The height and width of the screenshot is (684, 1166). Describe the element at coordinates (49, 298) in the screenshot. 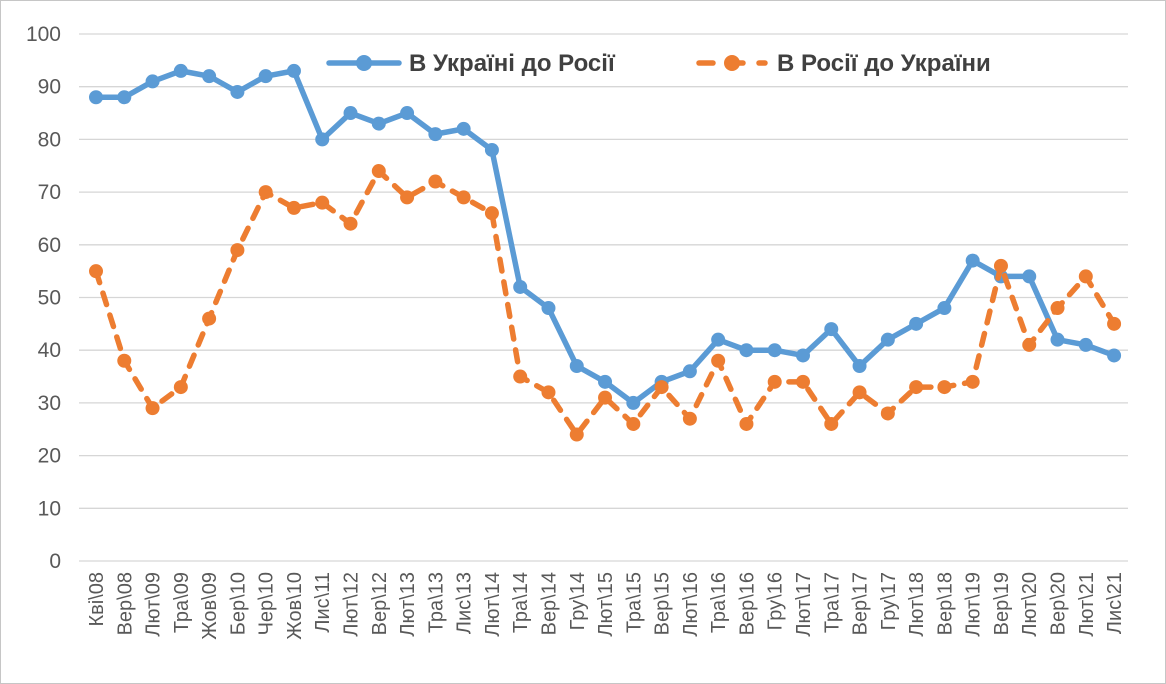

I see `y-axis-tick-label: 50` at that location.